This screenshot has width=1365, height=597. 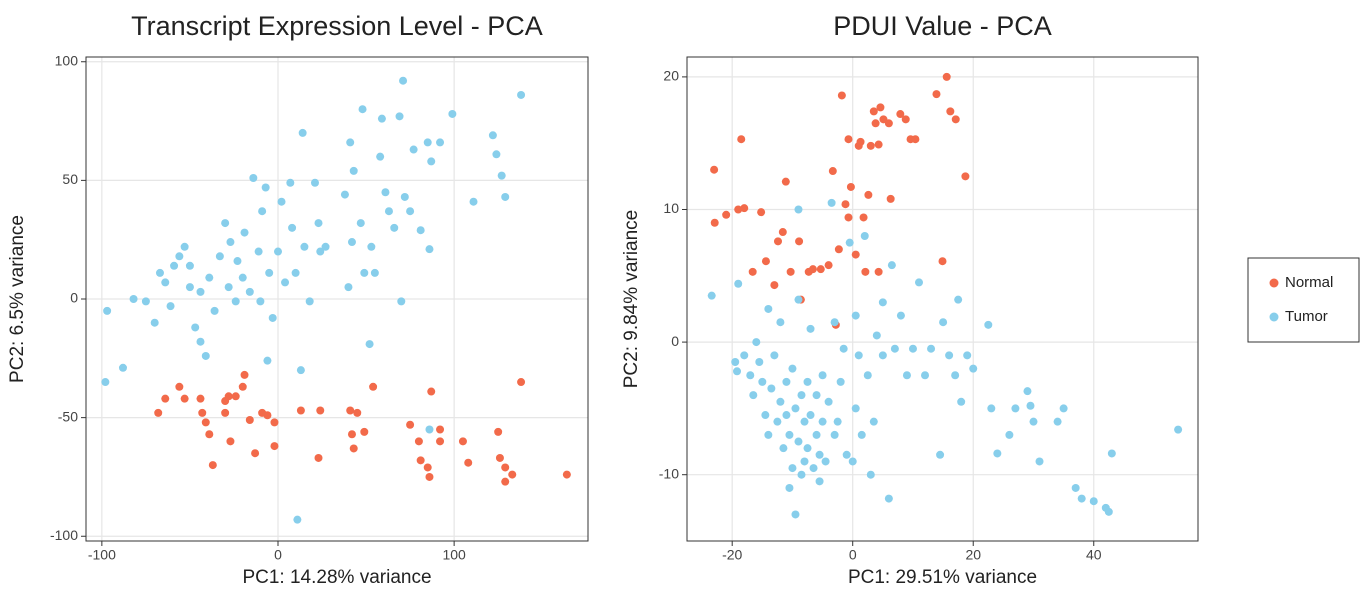 I want to click on x-tick-label: 0, so click(x=853, y=555).